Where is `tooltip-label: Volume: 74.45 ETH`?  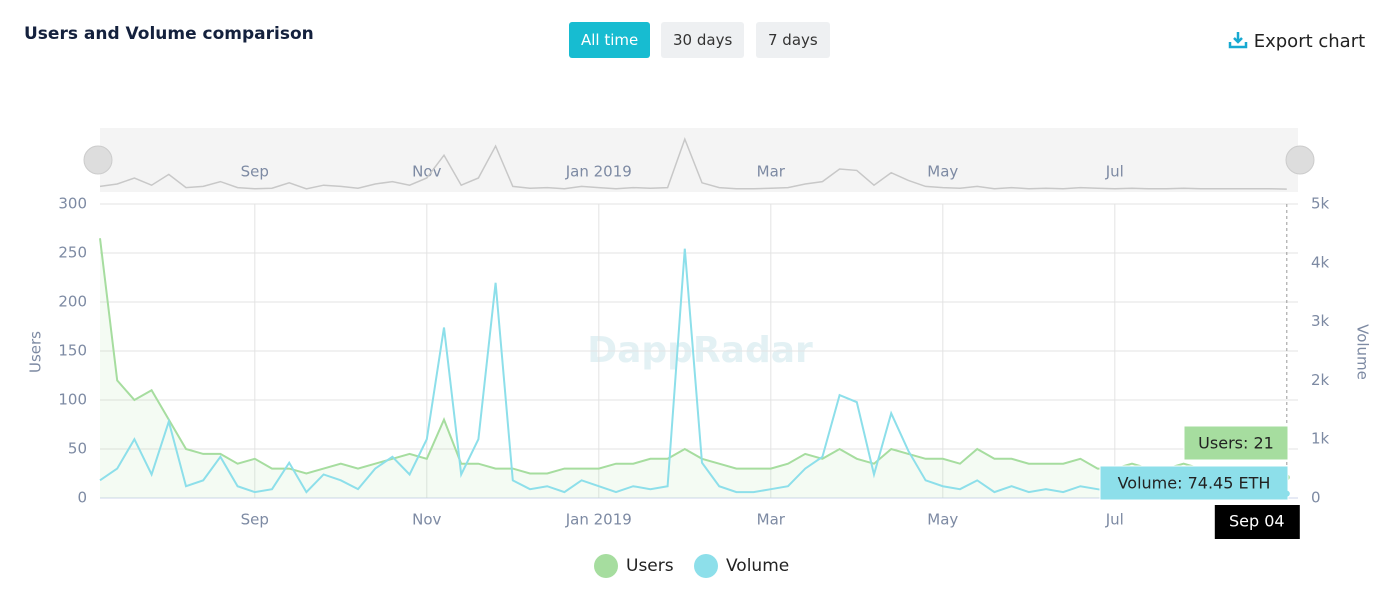
tooltip-label: Volume: 74.45 ETH is located at coordinates (1194, 483).